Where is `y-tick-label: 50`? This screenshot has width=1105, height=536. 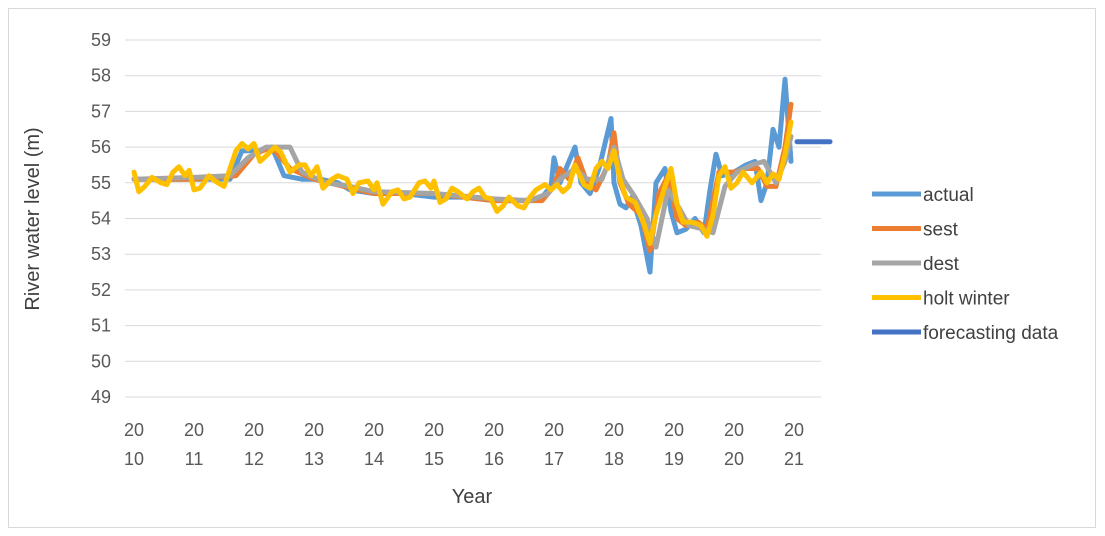 y-tick-label: 50 is located at coordinates (101, 361).